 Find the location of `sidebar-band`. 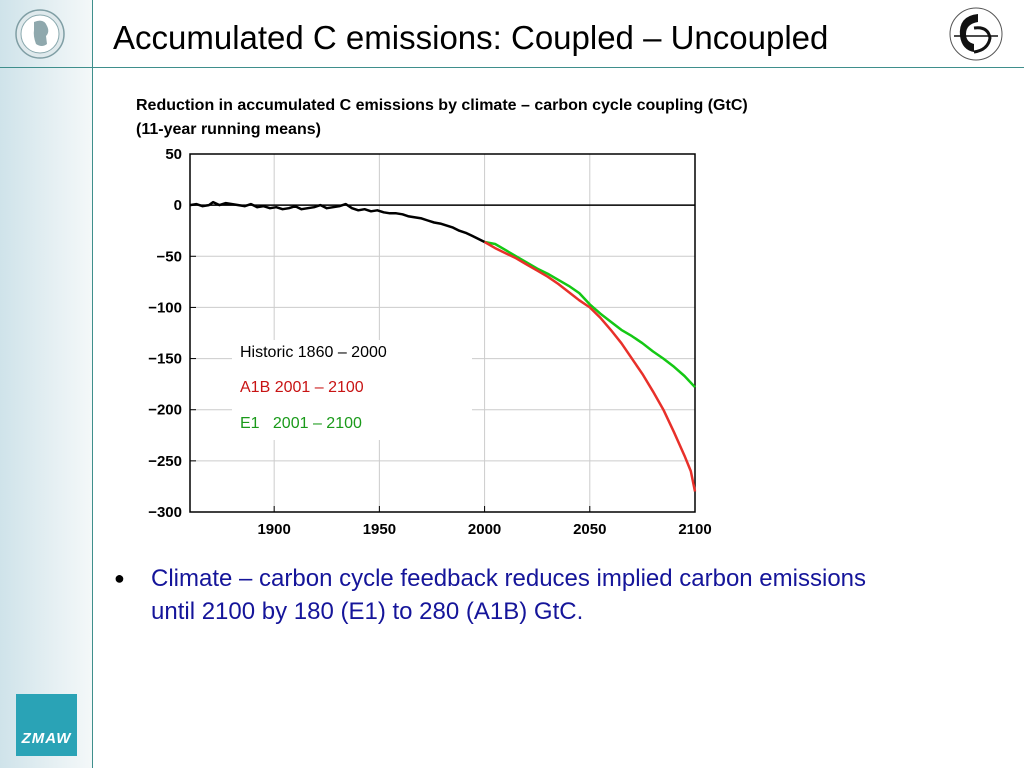

sidebar-band is located at coordinates (46, 384).